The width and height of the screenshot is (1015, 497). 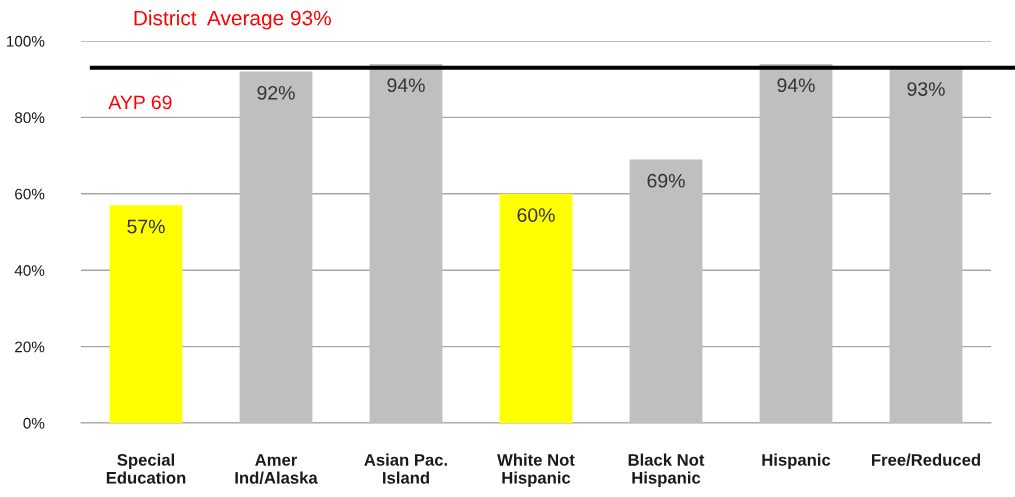 What do you see at coordinates (276, 469) in the screenshot?
I see `x-tick-label: Amer Ind/Alaska` at bounding box center [276, 469].